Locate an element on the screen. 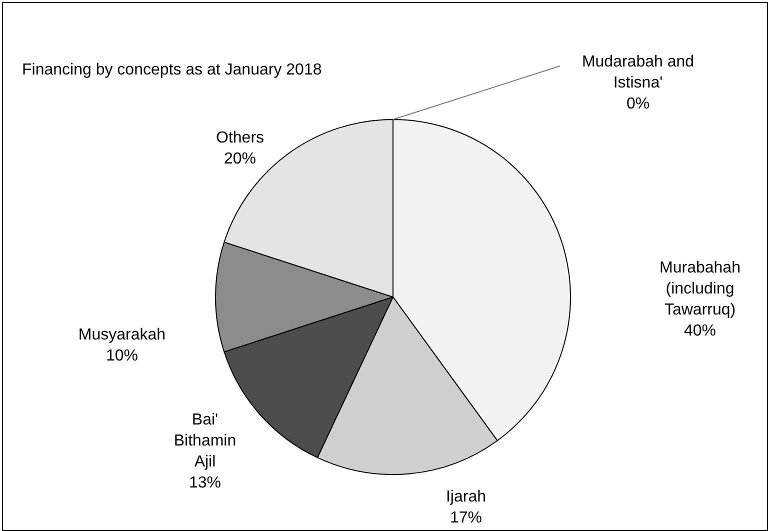  slice-label: Musyarakah is located at coordinates (122, 335).